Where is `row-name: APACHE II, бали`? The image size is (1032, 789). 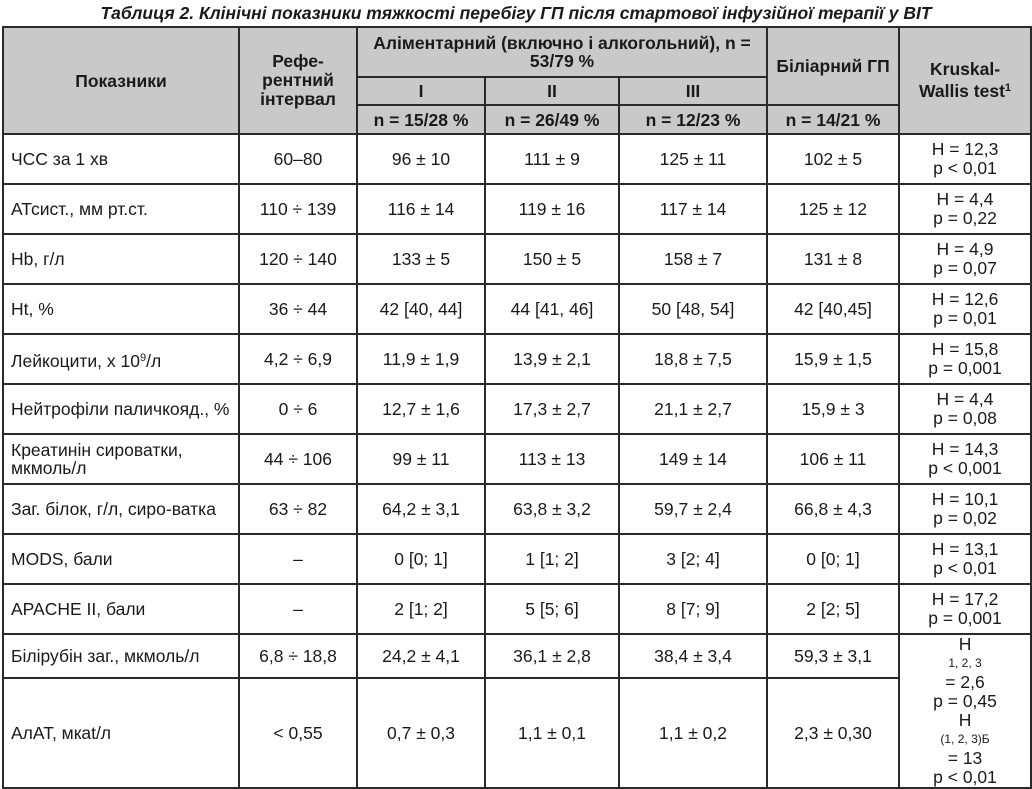 row-name: APACHE II, бали is located at coordinates (121, 609).